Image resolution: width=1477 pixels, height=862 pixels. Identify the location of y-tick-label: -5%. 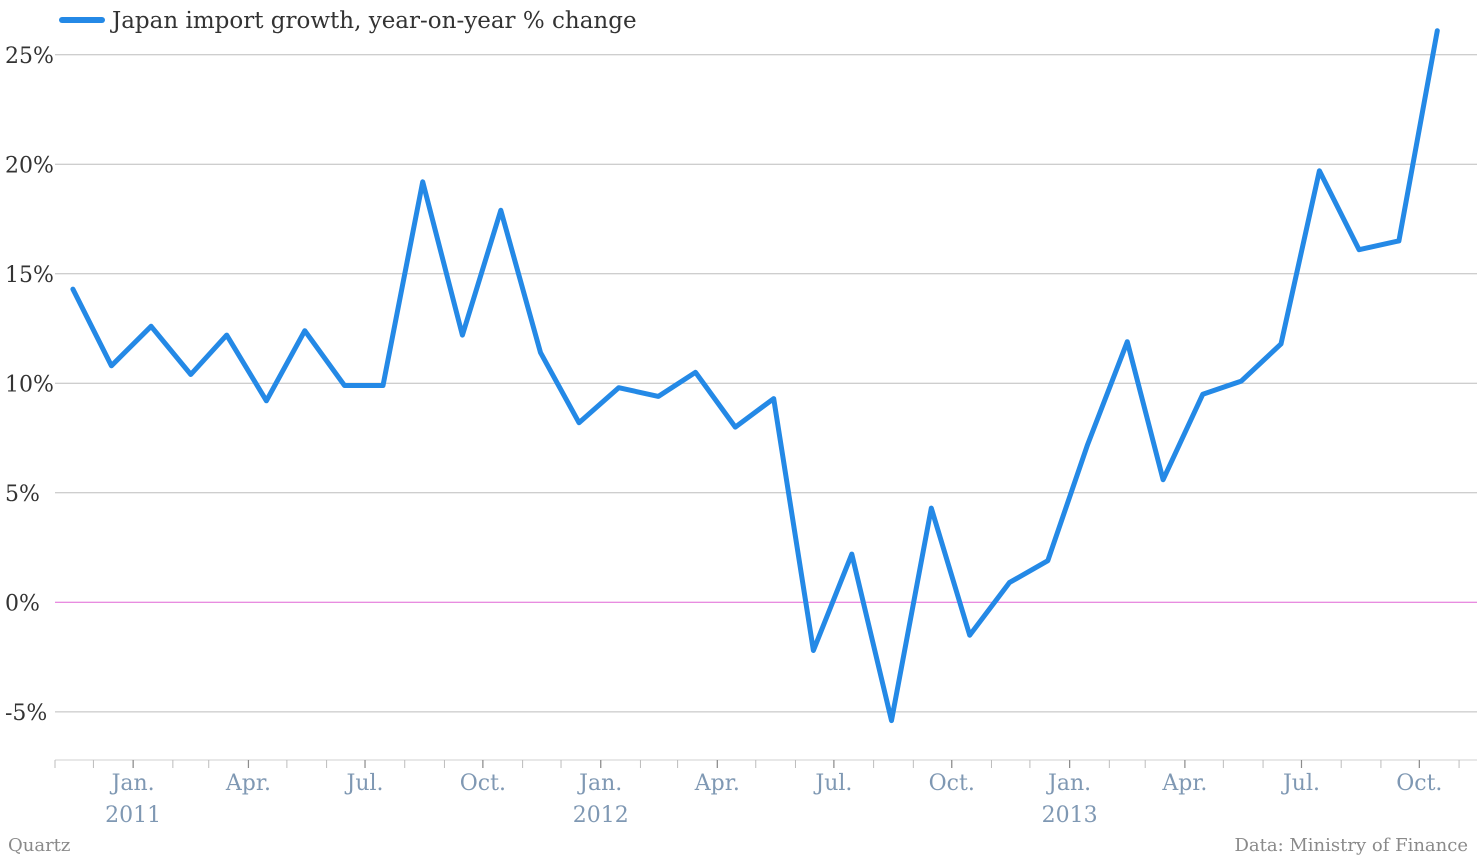
(26, 713).